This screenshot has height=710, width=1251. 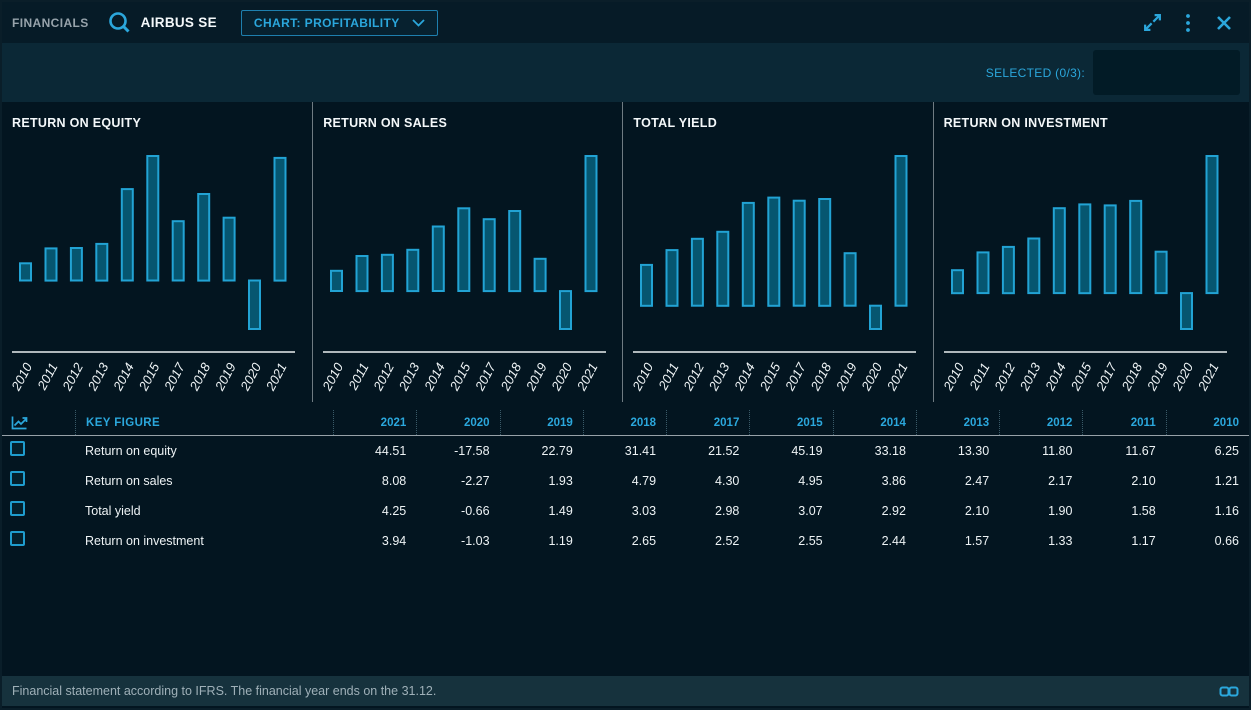 What do you see at coordinates (475, 481) in the screenshot?
I see `value-cell: -2.27` at bounding box center [475, 481].